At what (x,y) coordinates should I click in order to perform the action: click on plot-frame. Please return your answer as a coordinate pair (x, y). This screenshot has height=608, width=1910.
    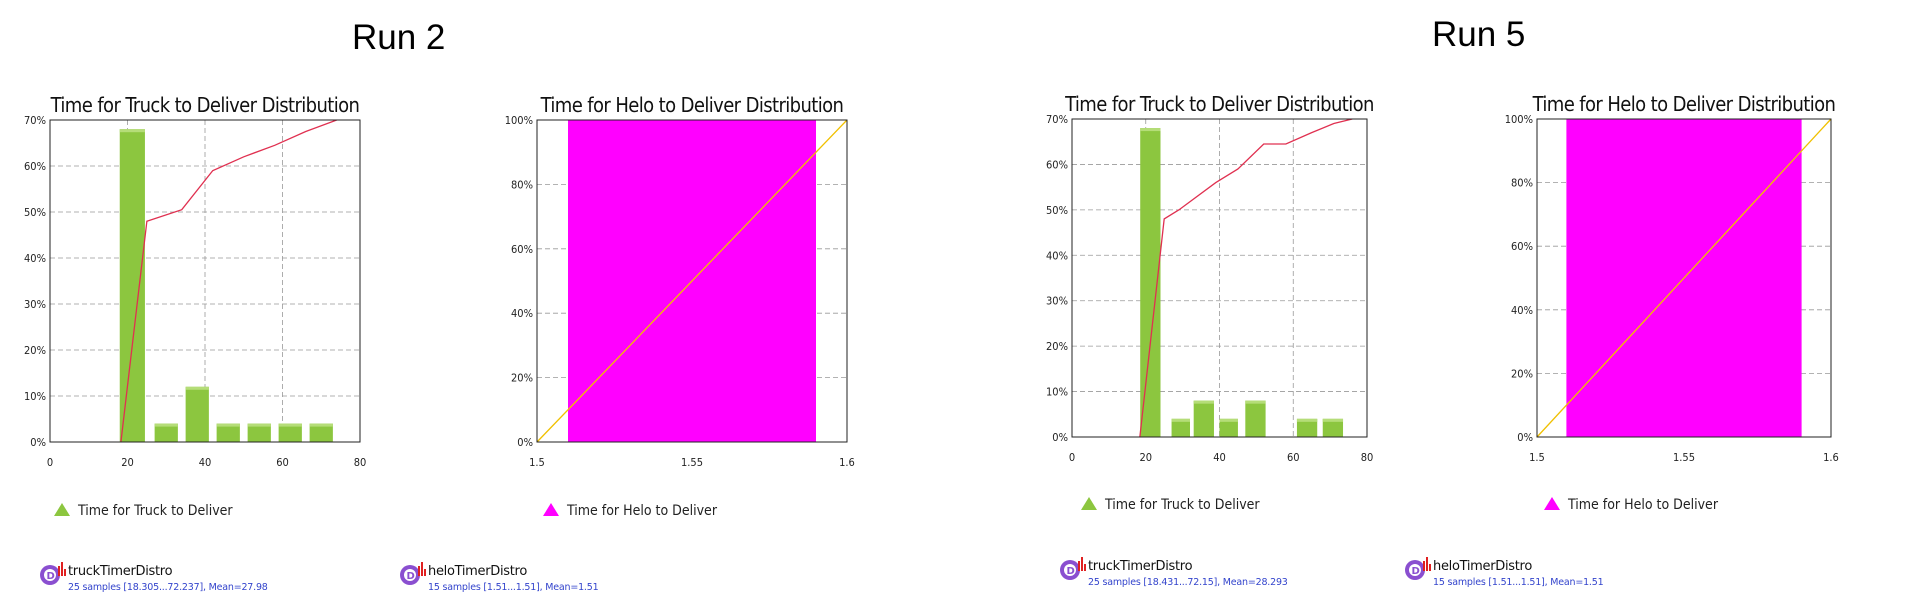
    Looking at the image, I should click on (1219, 278).